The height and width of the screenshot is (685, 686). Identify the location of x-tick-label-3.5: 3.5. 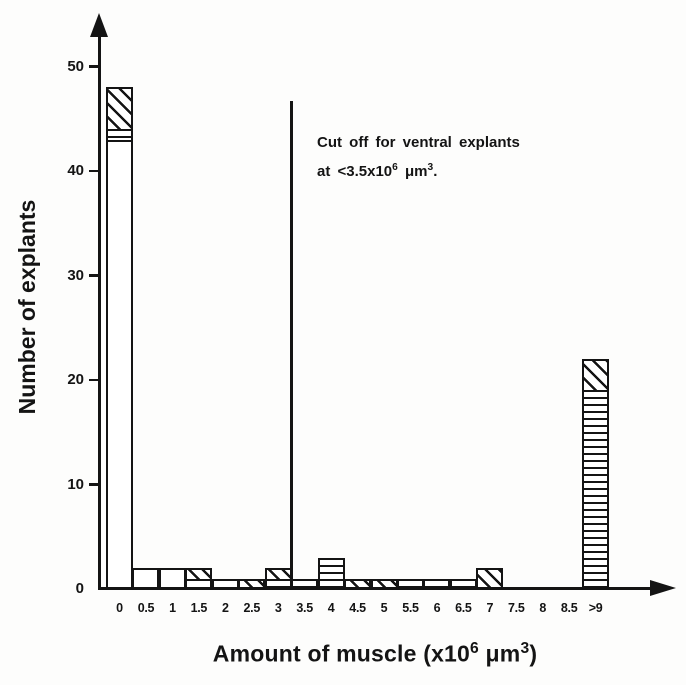
(304, 608).